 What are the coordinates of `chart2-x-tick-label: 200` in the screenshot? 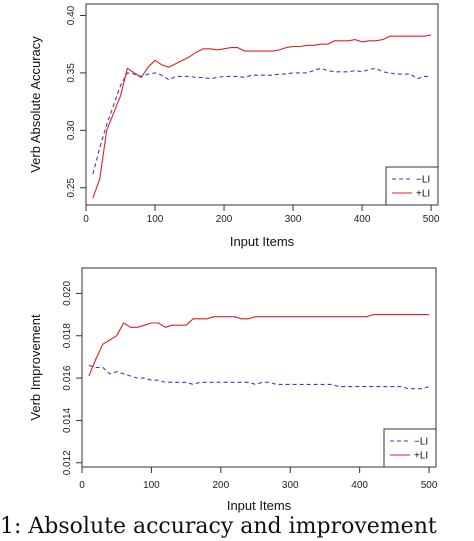 It's located at (220, 485).